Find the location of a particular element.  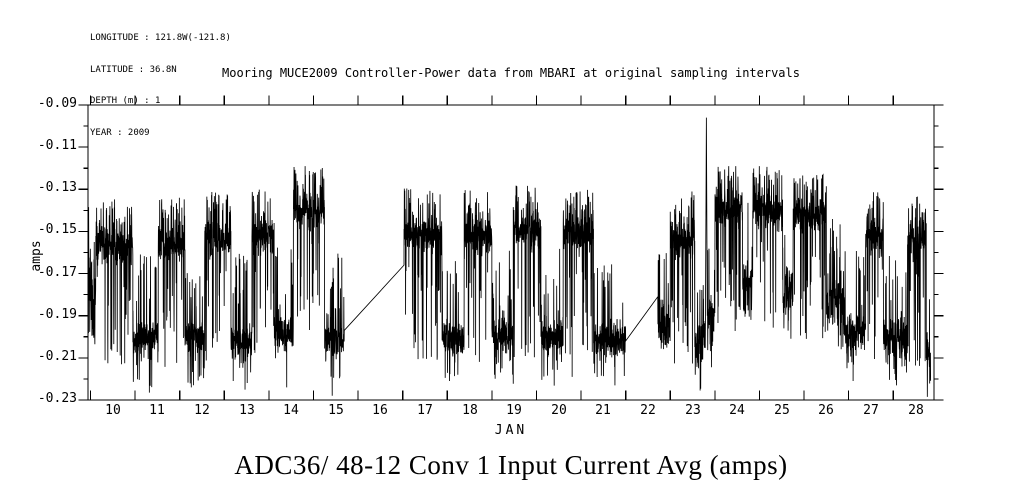

x-tick-label: 27 is located at coordinates (871, 410).